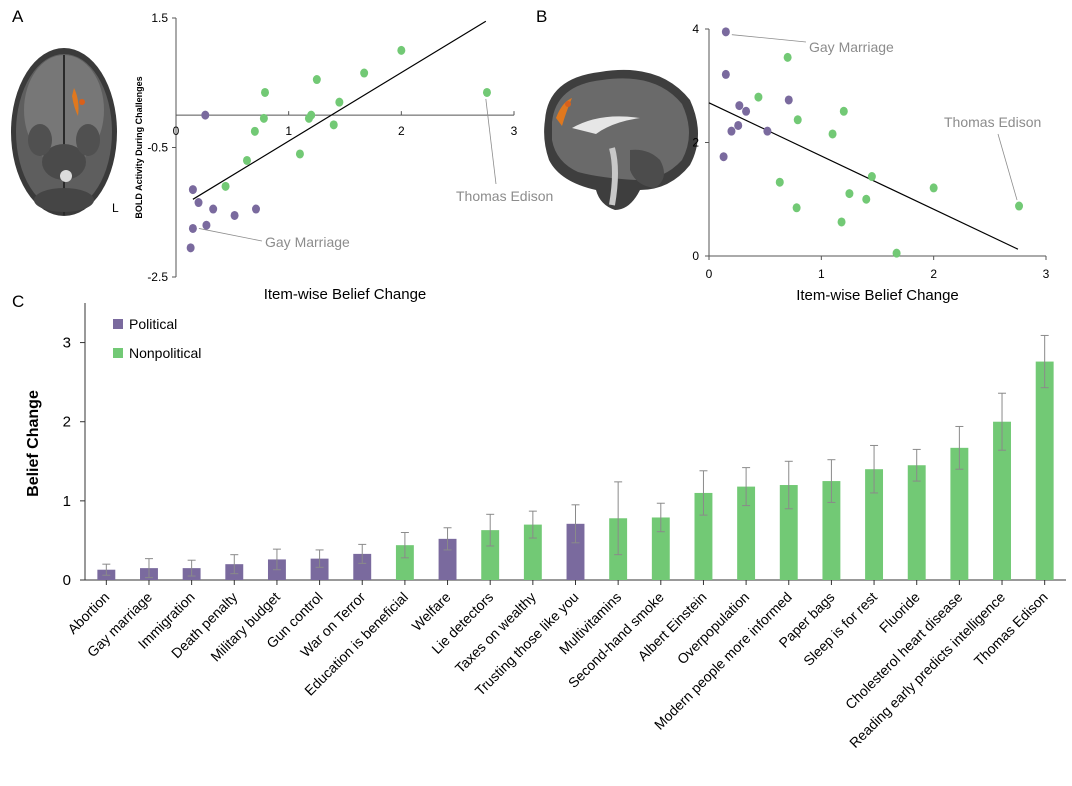  What do you see at coordinates (159, 18) in the screenshot?
I see `y-tick-label-a: 1.5` at bounding box center [159, 18].